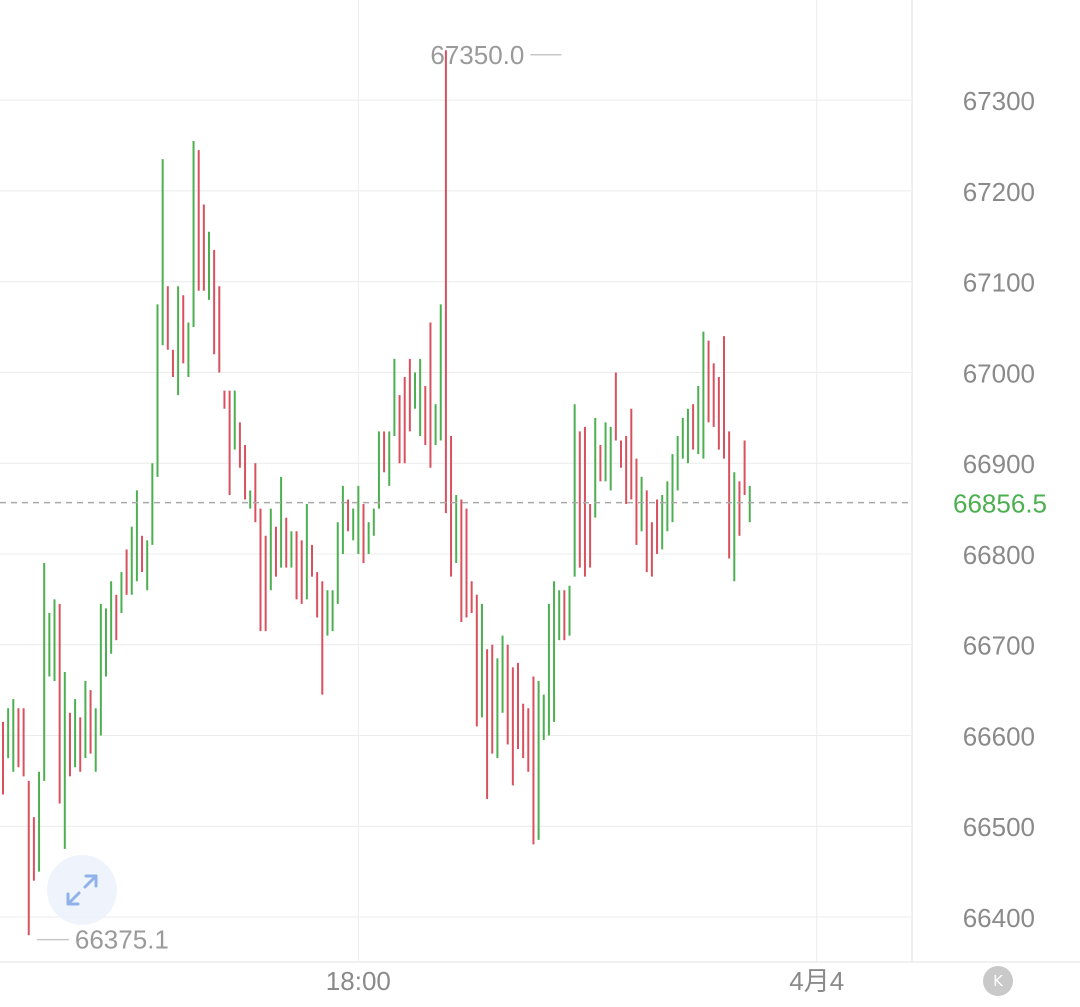 The height and width of the screenshot is (1007, 1080). I want to click on expand-button, so click(82, 890).